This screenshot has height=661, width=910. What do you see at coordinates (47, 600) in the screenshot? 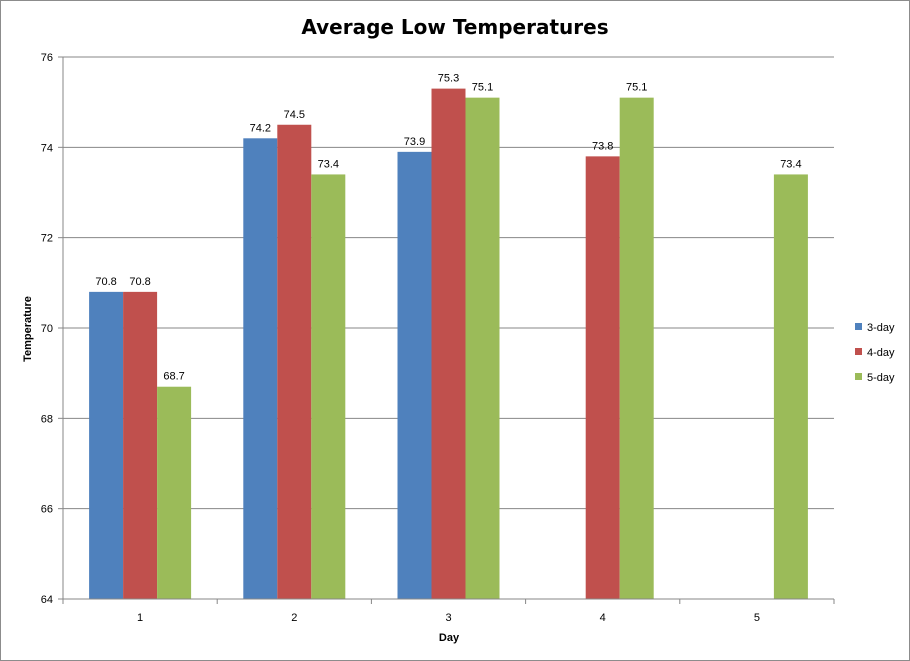
I see `y-tick-label: 64` at bounding box center [47, 600].